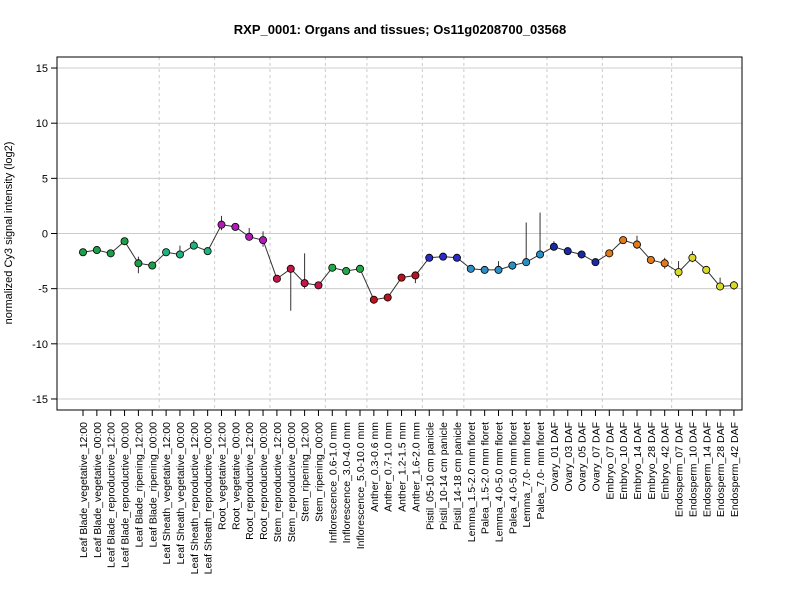  I want to click on x-tick-label: Embryo_14 DAF, so click(638, 461).